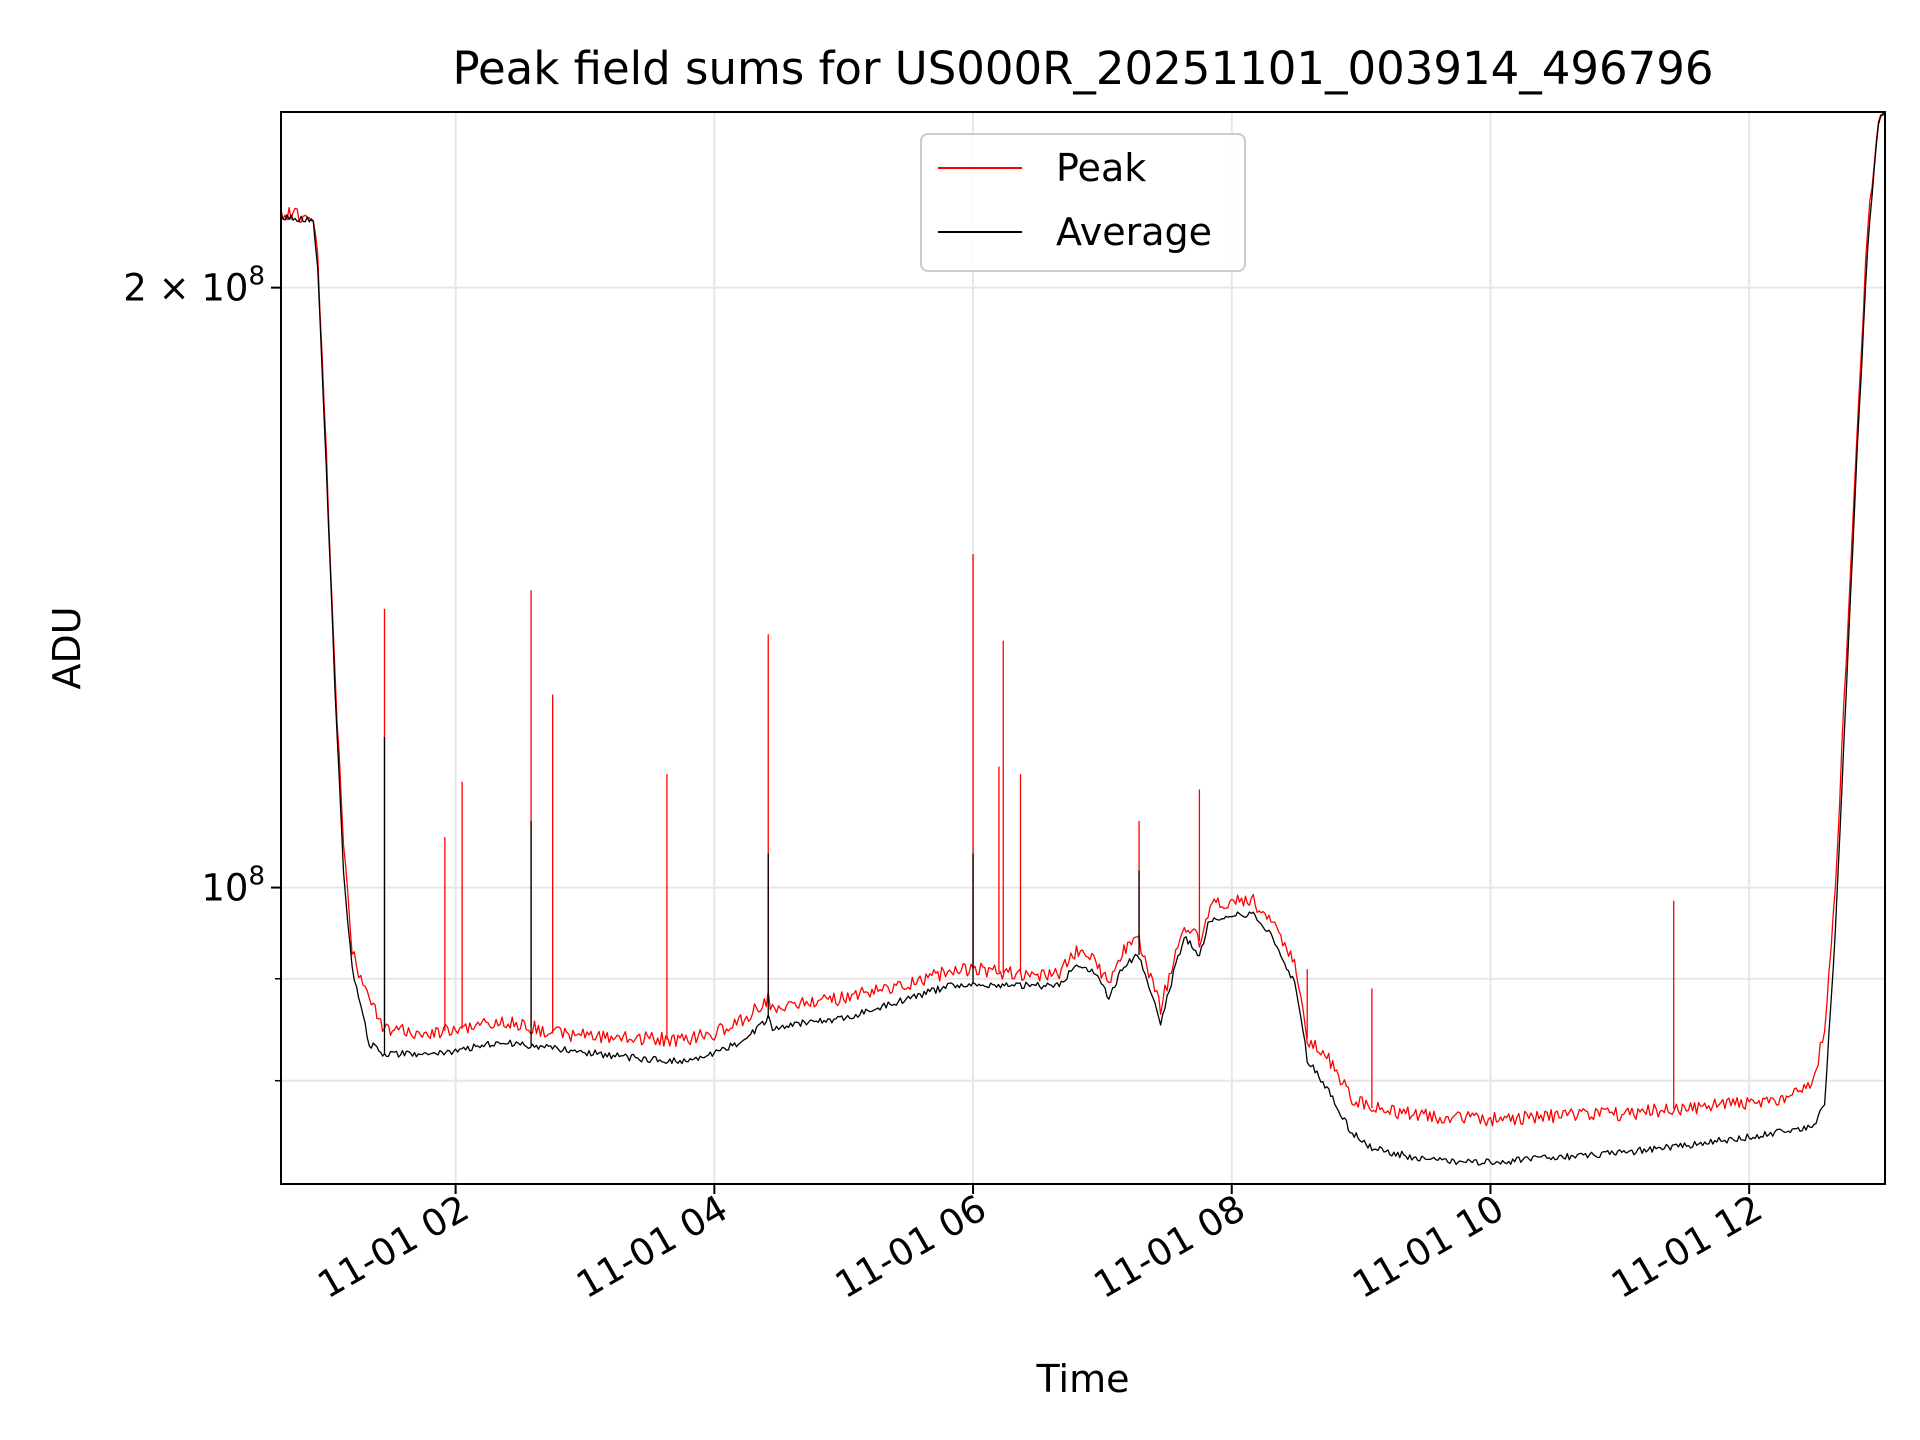 The height and width of the screenshot is (1440, 1920). What do you see at coordinates (67, 647) in the screenshot?
I see `y-axis-label: ADU` at bounding box center [67, 647].